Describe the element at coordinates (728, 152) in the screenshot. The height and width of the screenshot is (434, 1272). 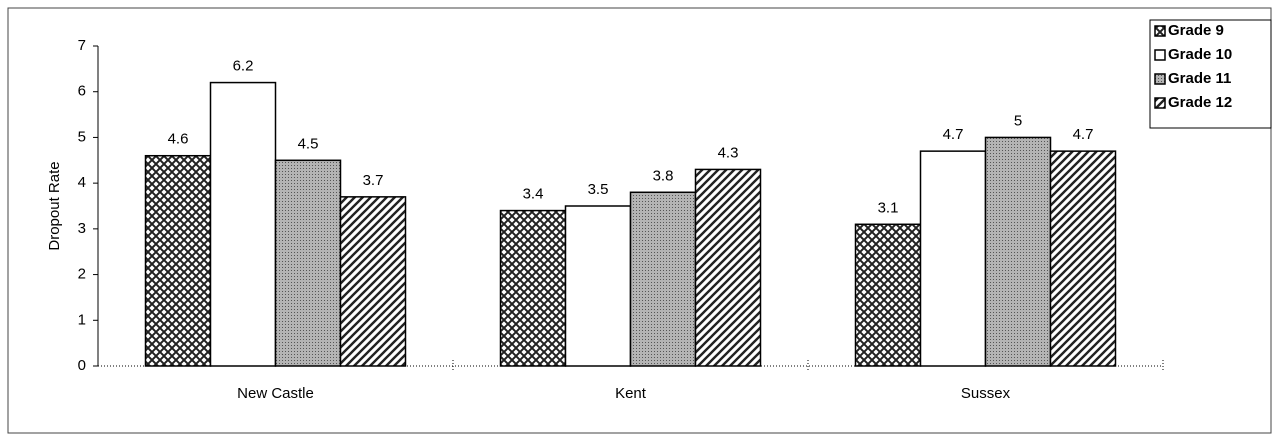
I see `data-label: 4.3` at that location.